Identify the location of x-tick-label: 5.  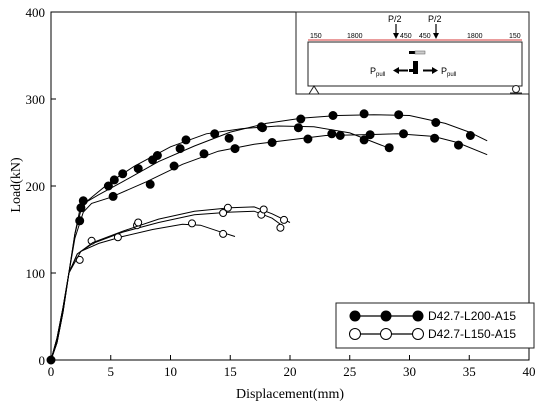
(111, 371).